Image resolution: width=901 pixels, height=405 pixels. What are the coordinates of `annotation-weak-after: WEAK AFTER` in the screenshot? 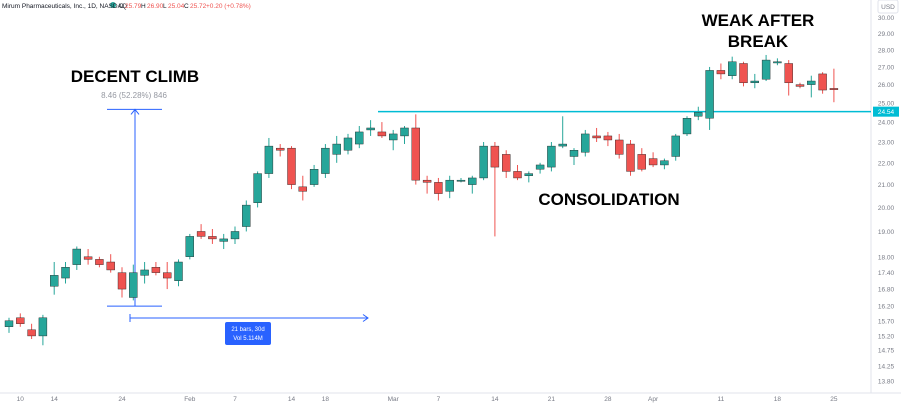 It's located at (758, 20).